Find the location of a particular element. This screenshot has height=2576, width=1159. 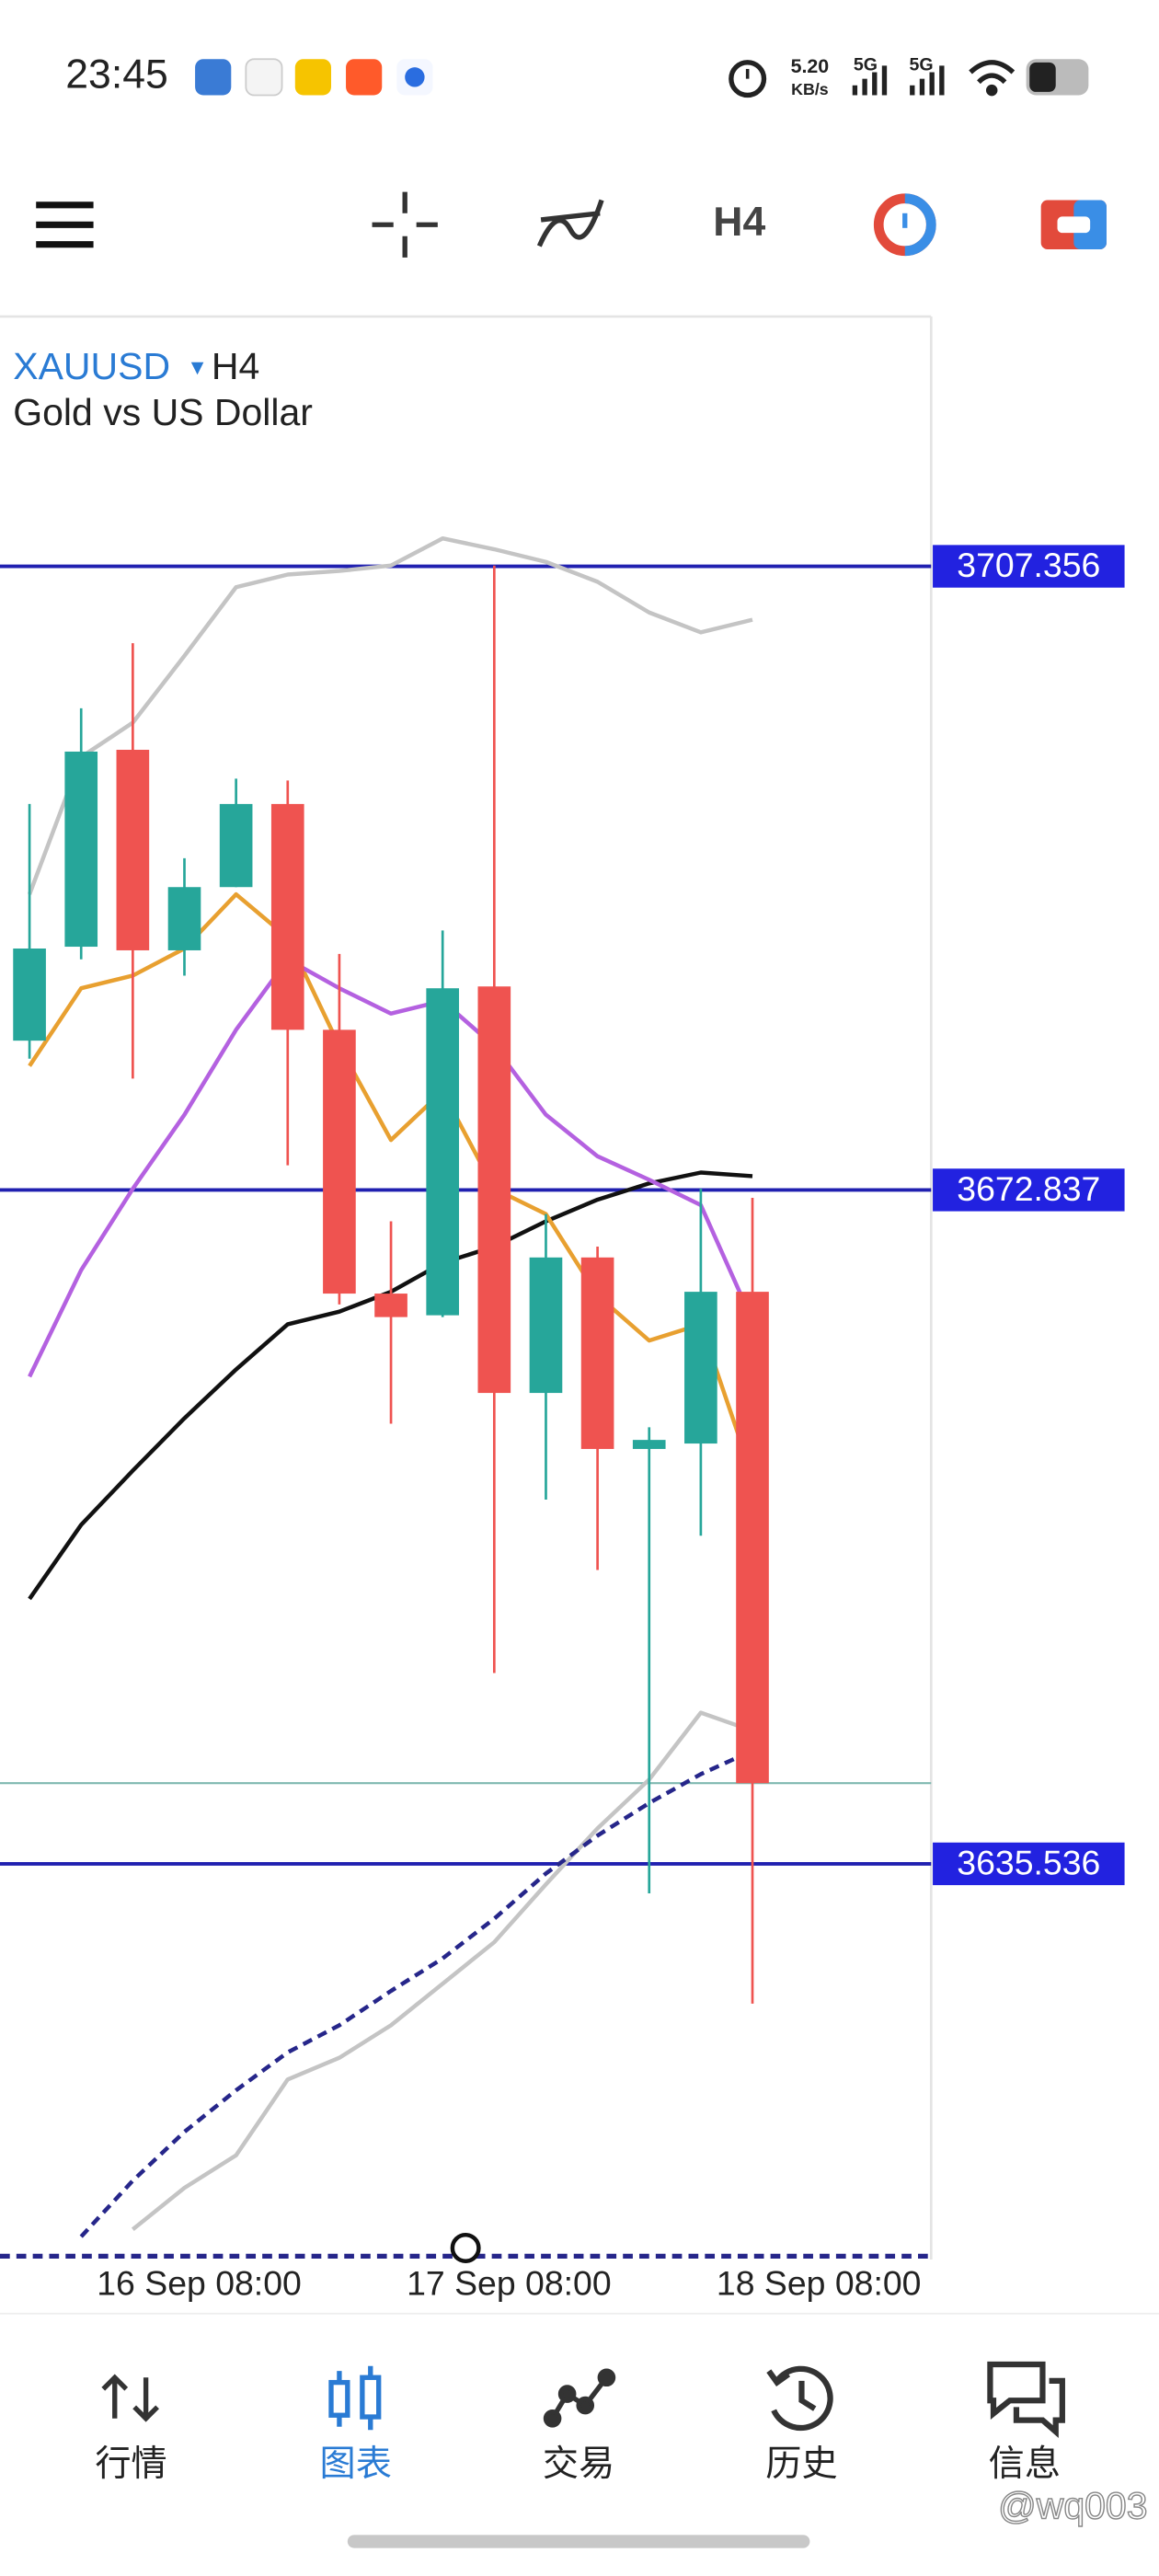

clock: 23:45 is located at coordinates (116, 75).